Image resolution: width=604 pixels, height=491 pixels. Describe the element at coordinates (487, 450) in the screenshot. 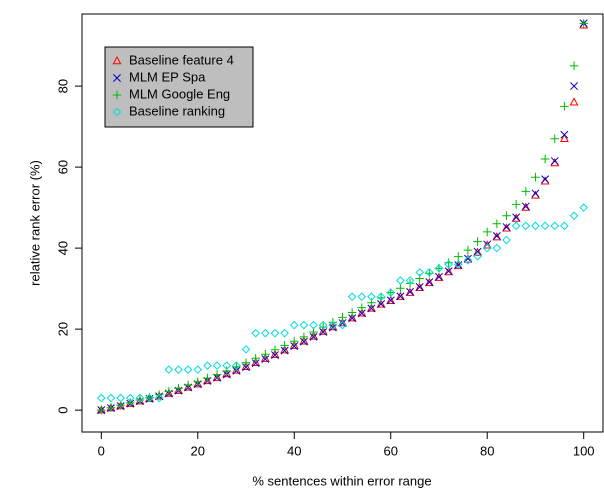

I see `x-tick-label: 80` at that location.